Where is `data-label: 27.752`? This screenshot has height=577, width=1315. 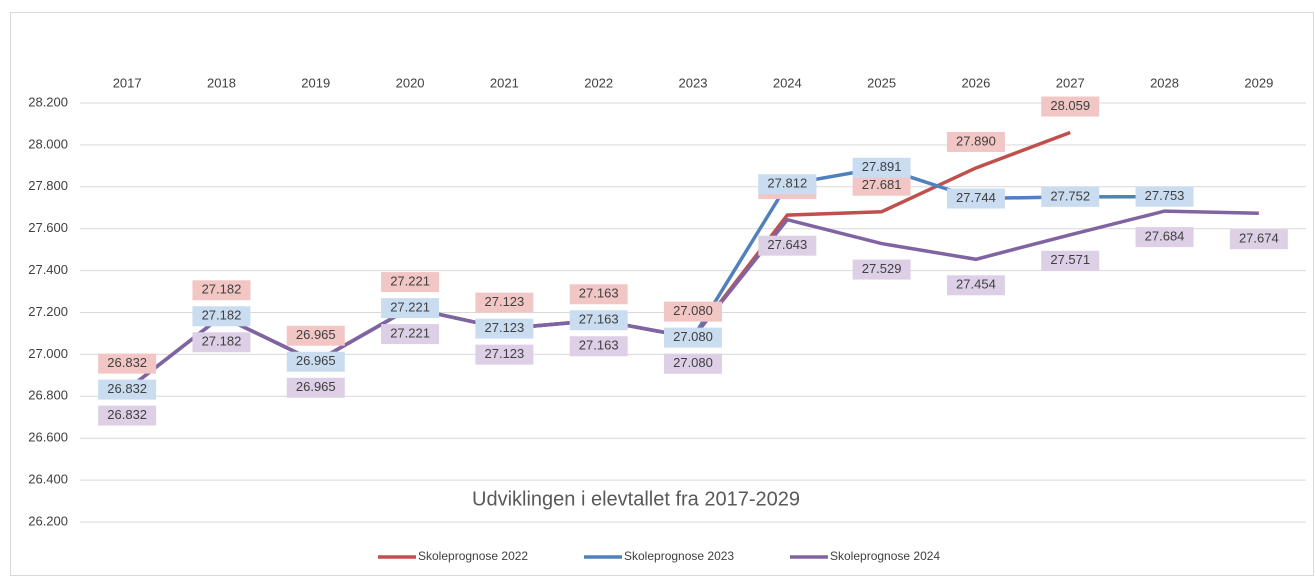 data-label: 27.752 is located at coordinates (1070, 195).